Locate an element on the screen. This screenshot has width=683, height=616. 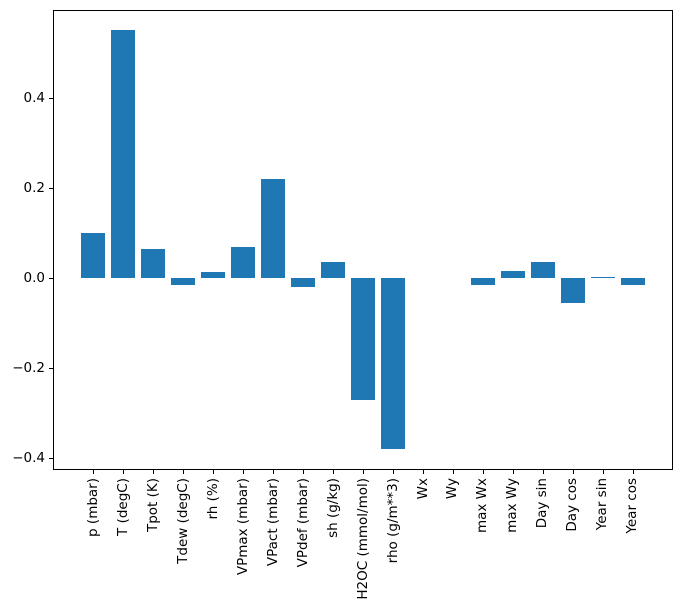
x-tick-label-max-wy: max Wy is located at coordinates (512, 505).